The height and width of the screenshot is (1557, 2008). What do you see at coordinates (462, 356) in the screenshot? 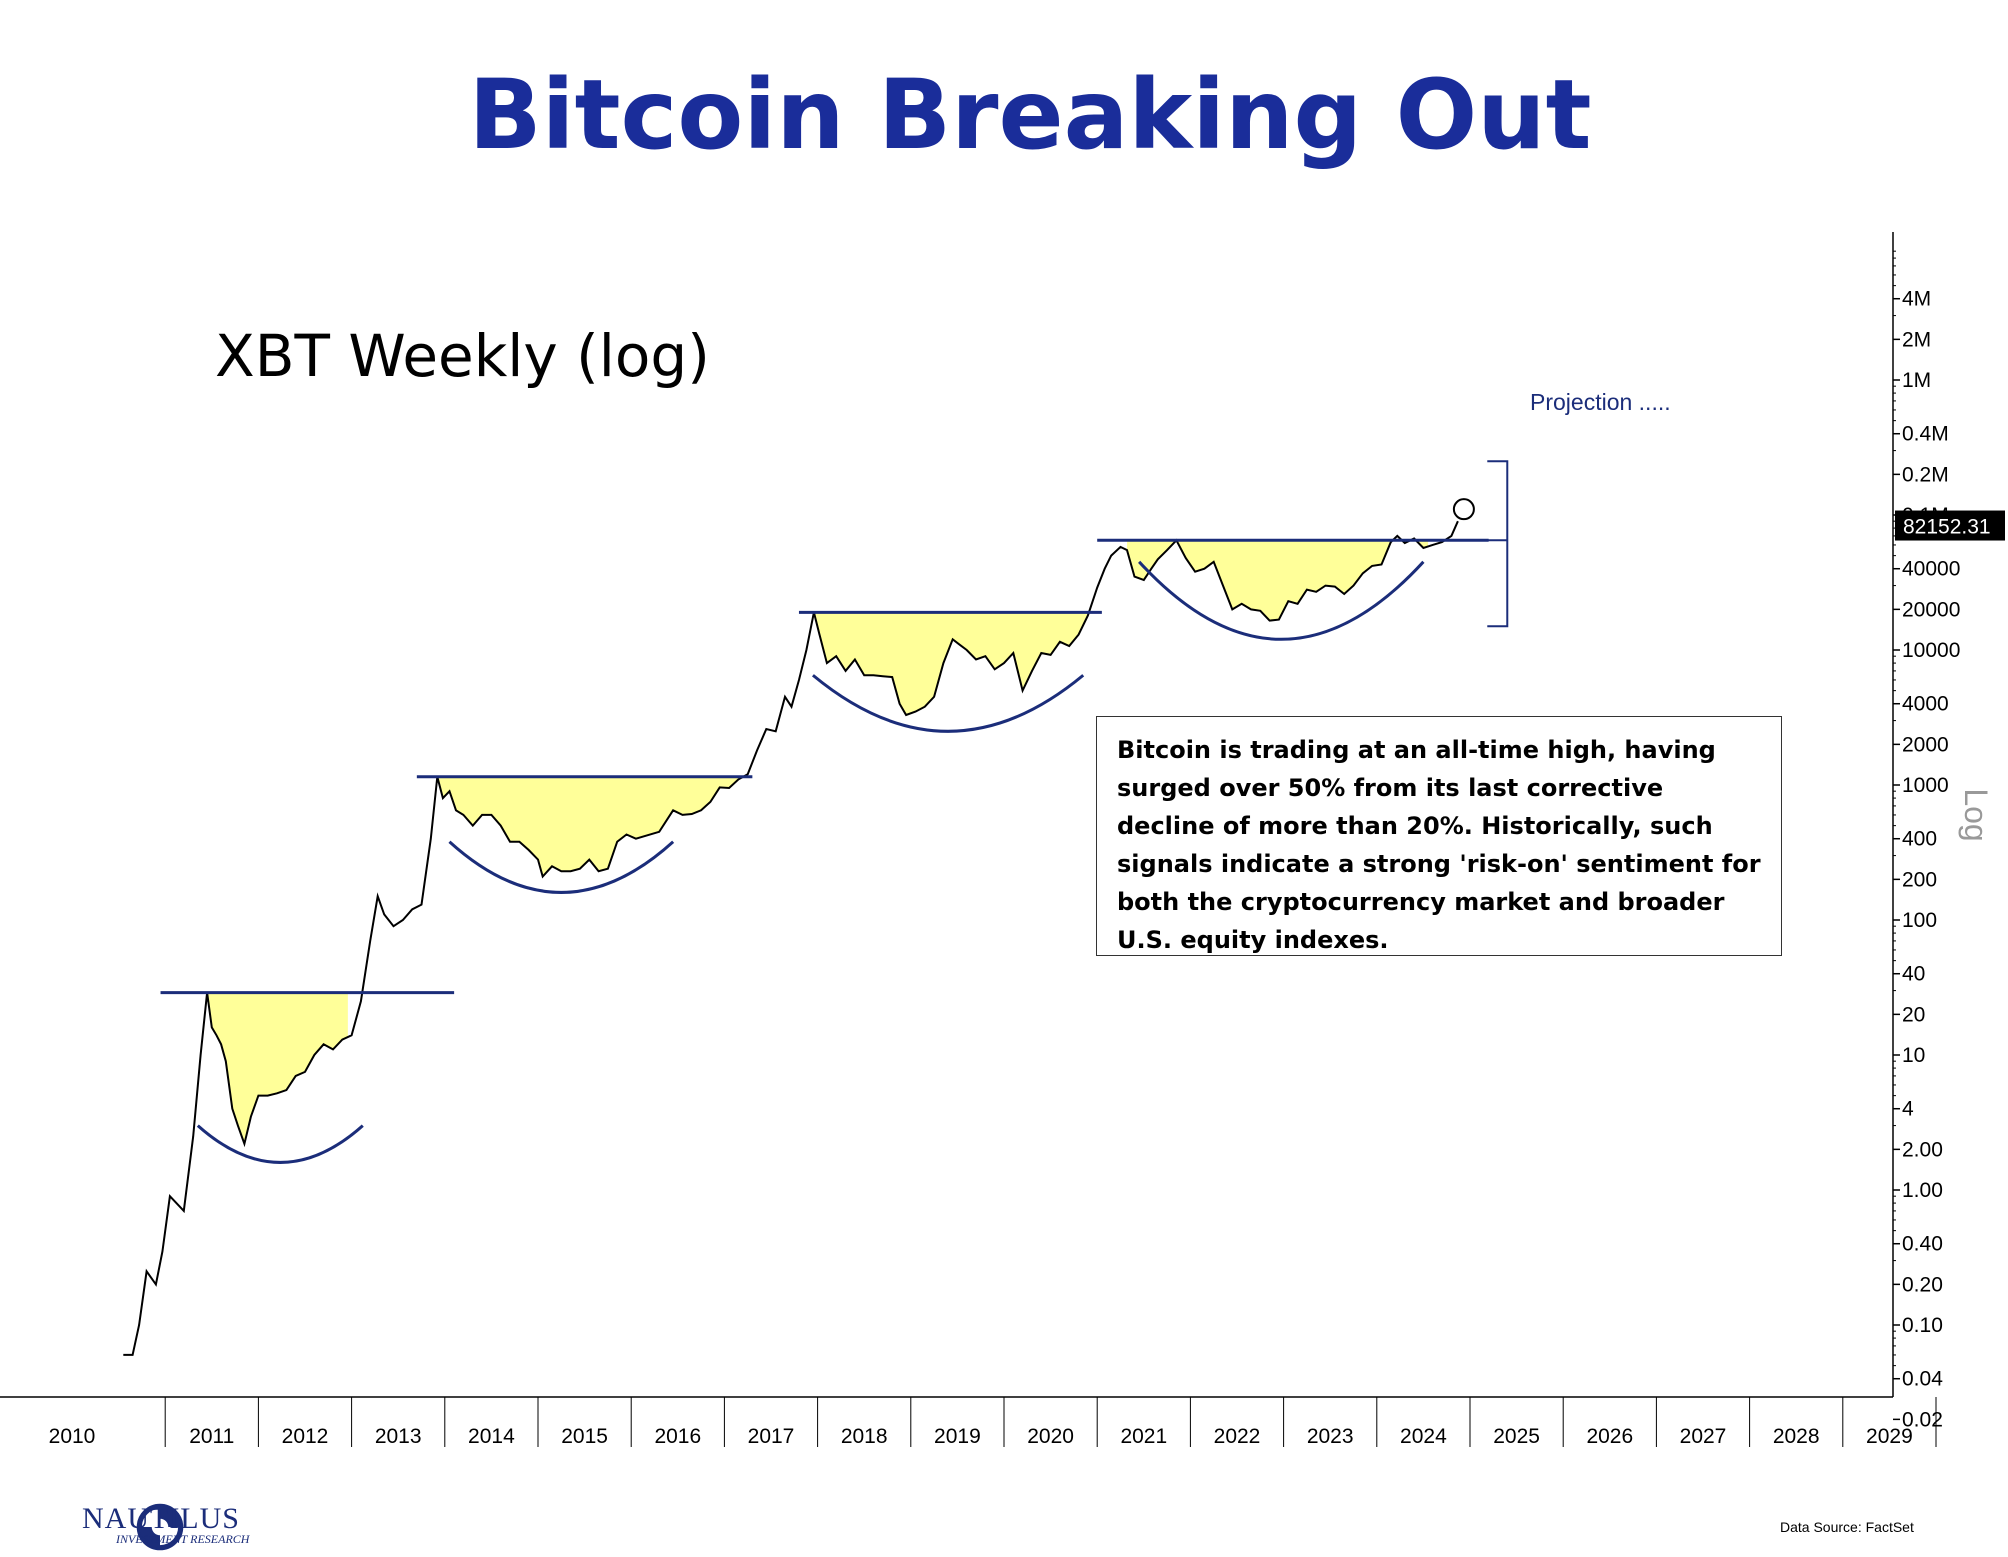
I see `chart-subtitle: XBT Weekly (log)` at bounding box center [462, 356].